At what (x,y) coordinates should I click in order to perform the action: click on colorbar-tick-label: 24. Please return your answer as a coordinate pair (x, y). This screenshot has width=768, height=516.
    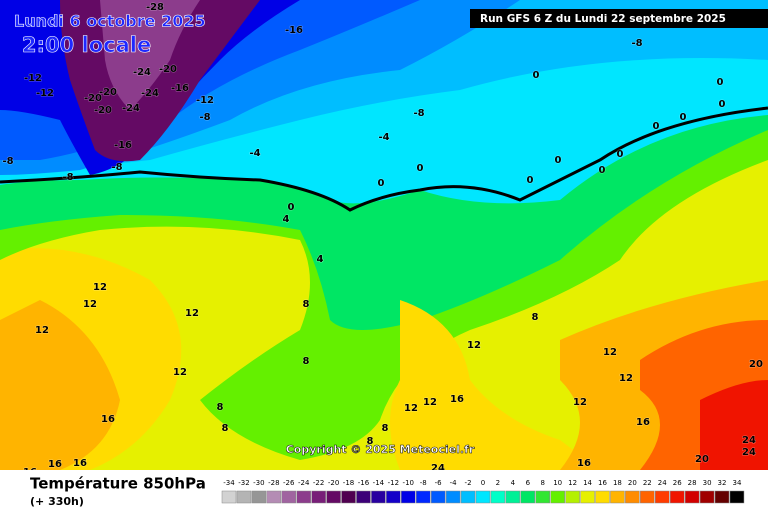
    Looking at the image, I should click on (662, 483).